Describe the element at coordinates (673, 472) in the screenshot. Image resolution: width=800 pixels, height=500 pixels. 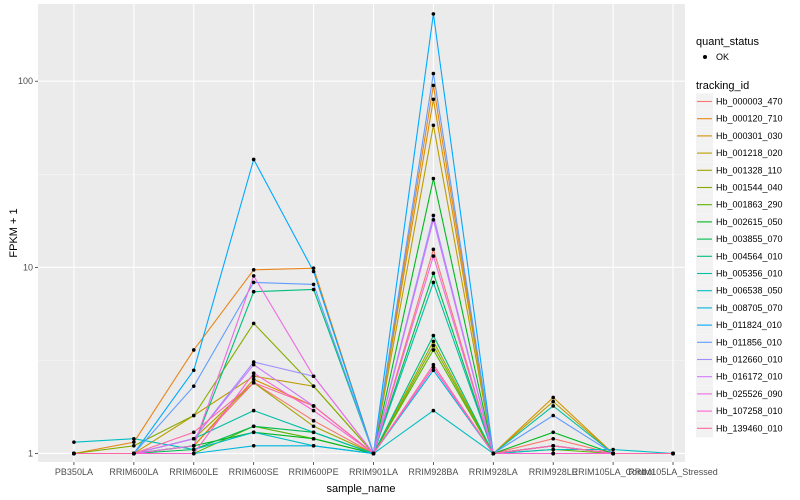
I see `x-tick-label: RRIM105LA_Stressed` at that location.